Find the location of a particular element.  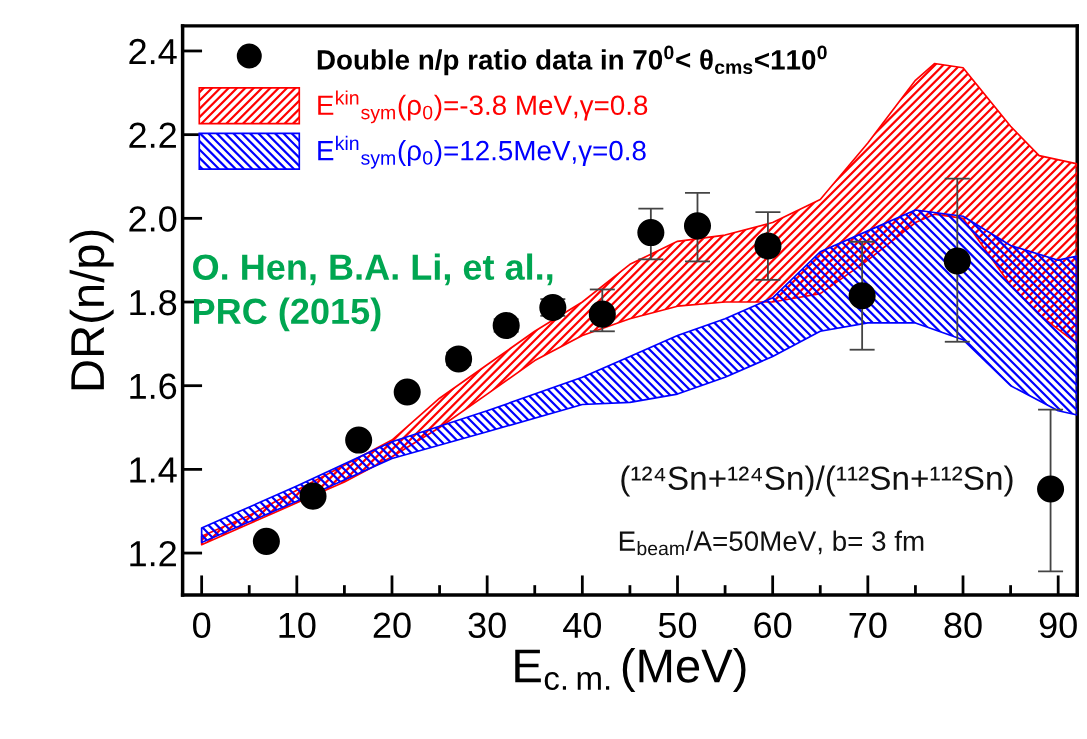

legend-label: E$^{kin}$$_{sym}$(ρ$_{0}$)=12.5MeV,γ=0.8 is located at coordinates (482, 152).